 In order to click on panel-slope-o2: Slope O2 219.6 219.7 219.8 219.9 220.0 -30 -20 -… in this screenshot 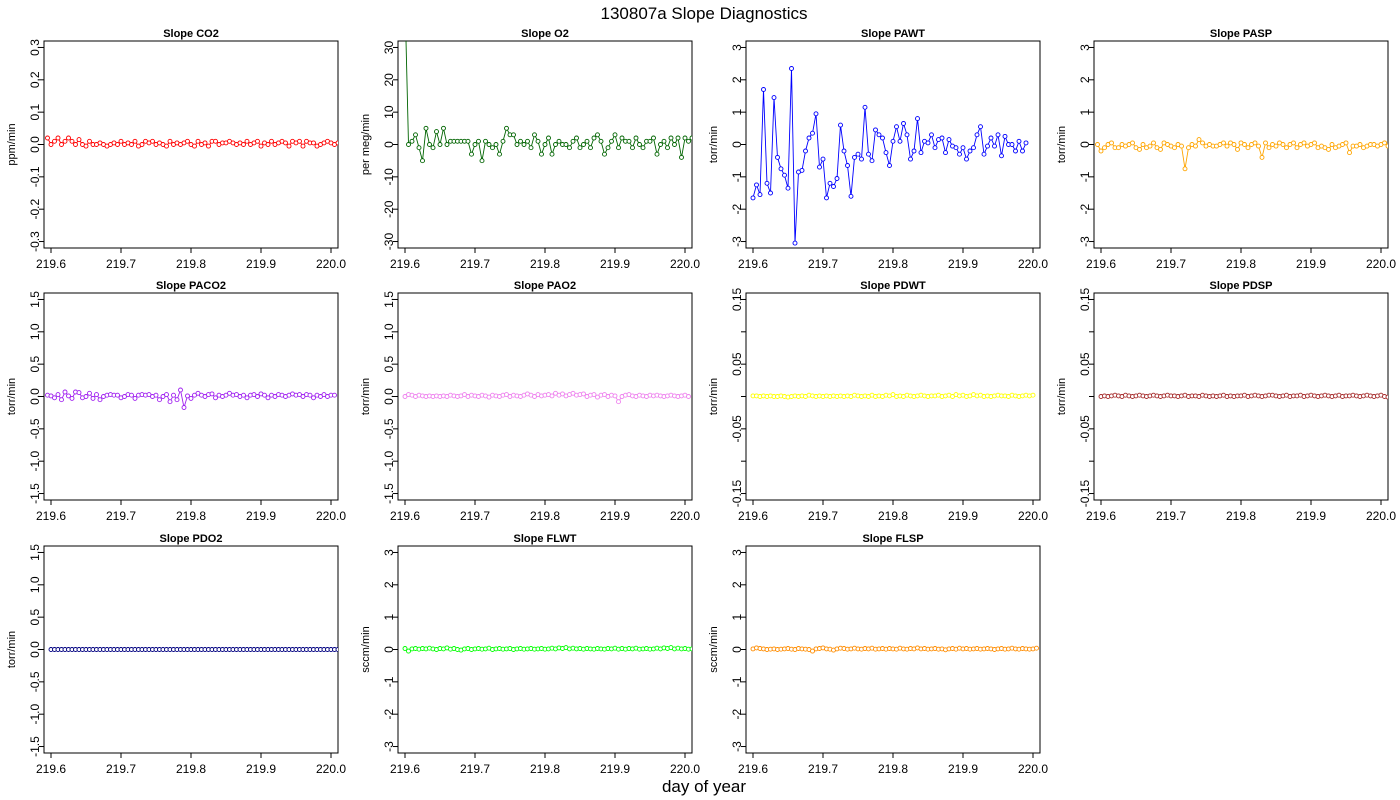, I will do `click(530, 149)`.